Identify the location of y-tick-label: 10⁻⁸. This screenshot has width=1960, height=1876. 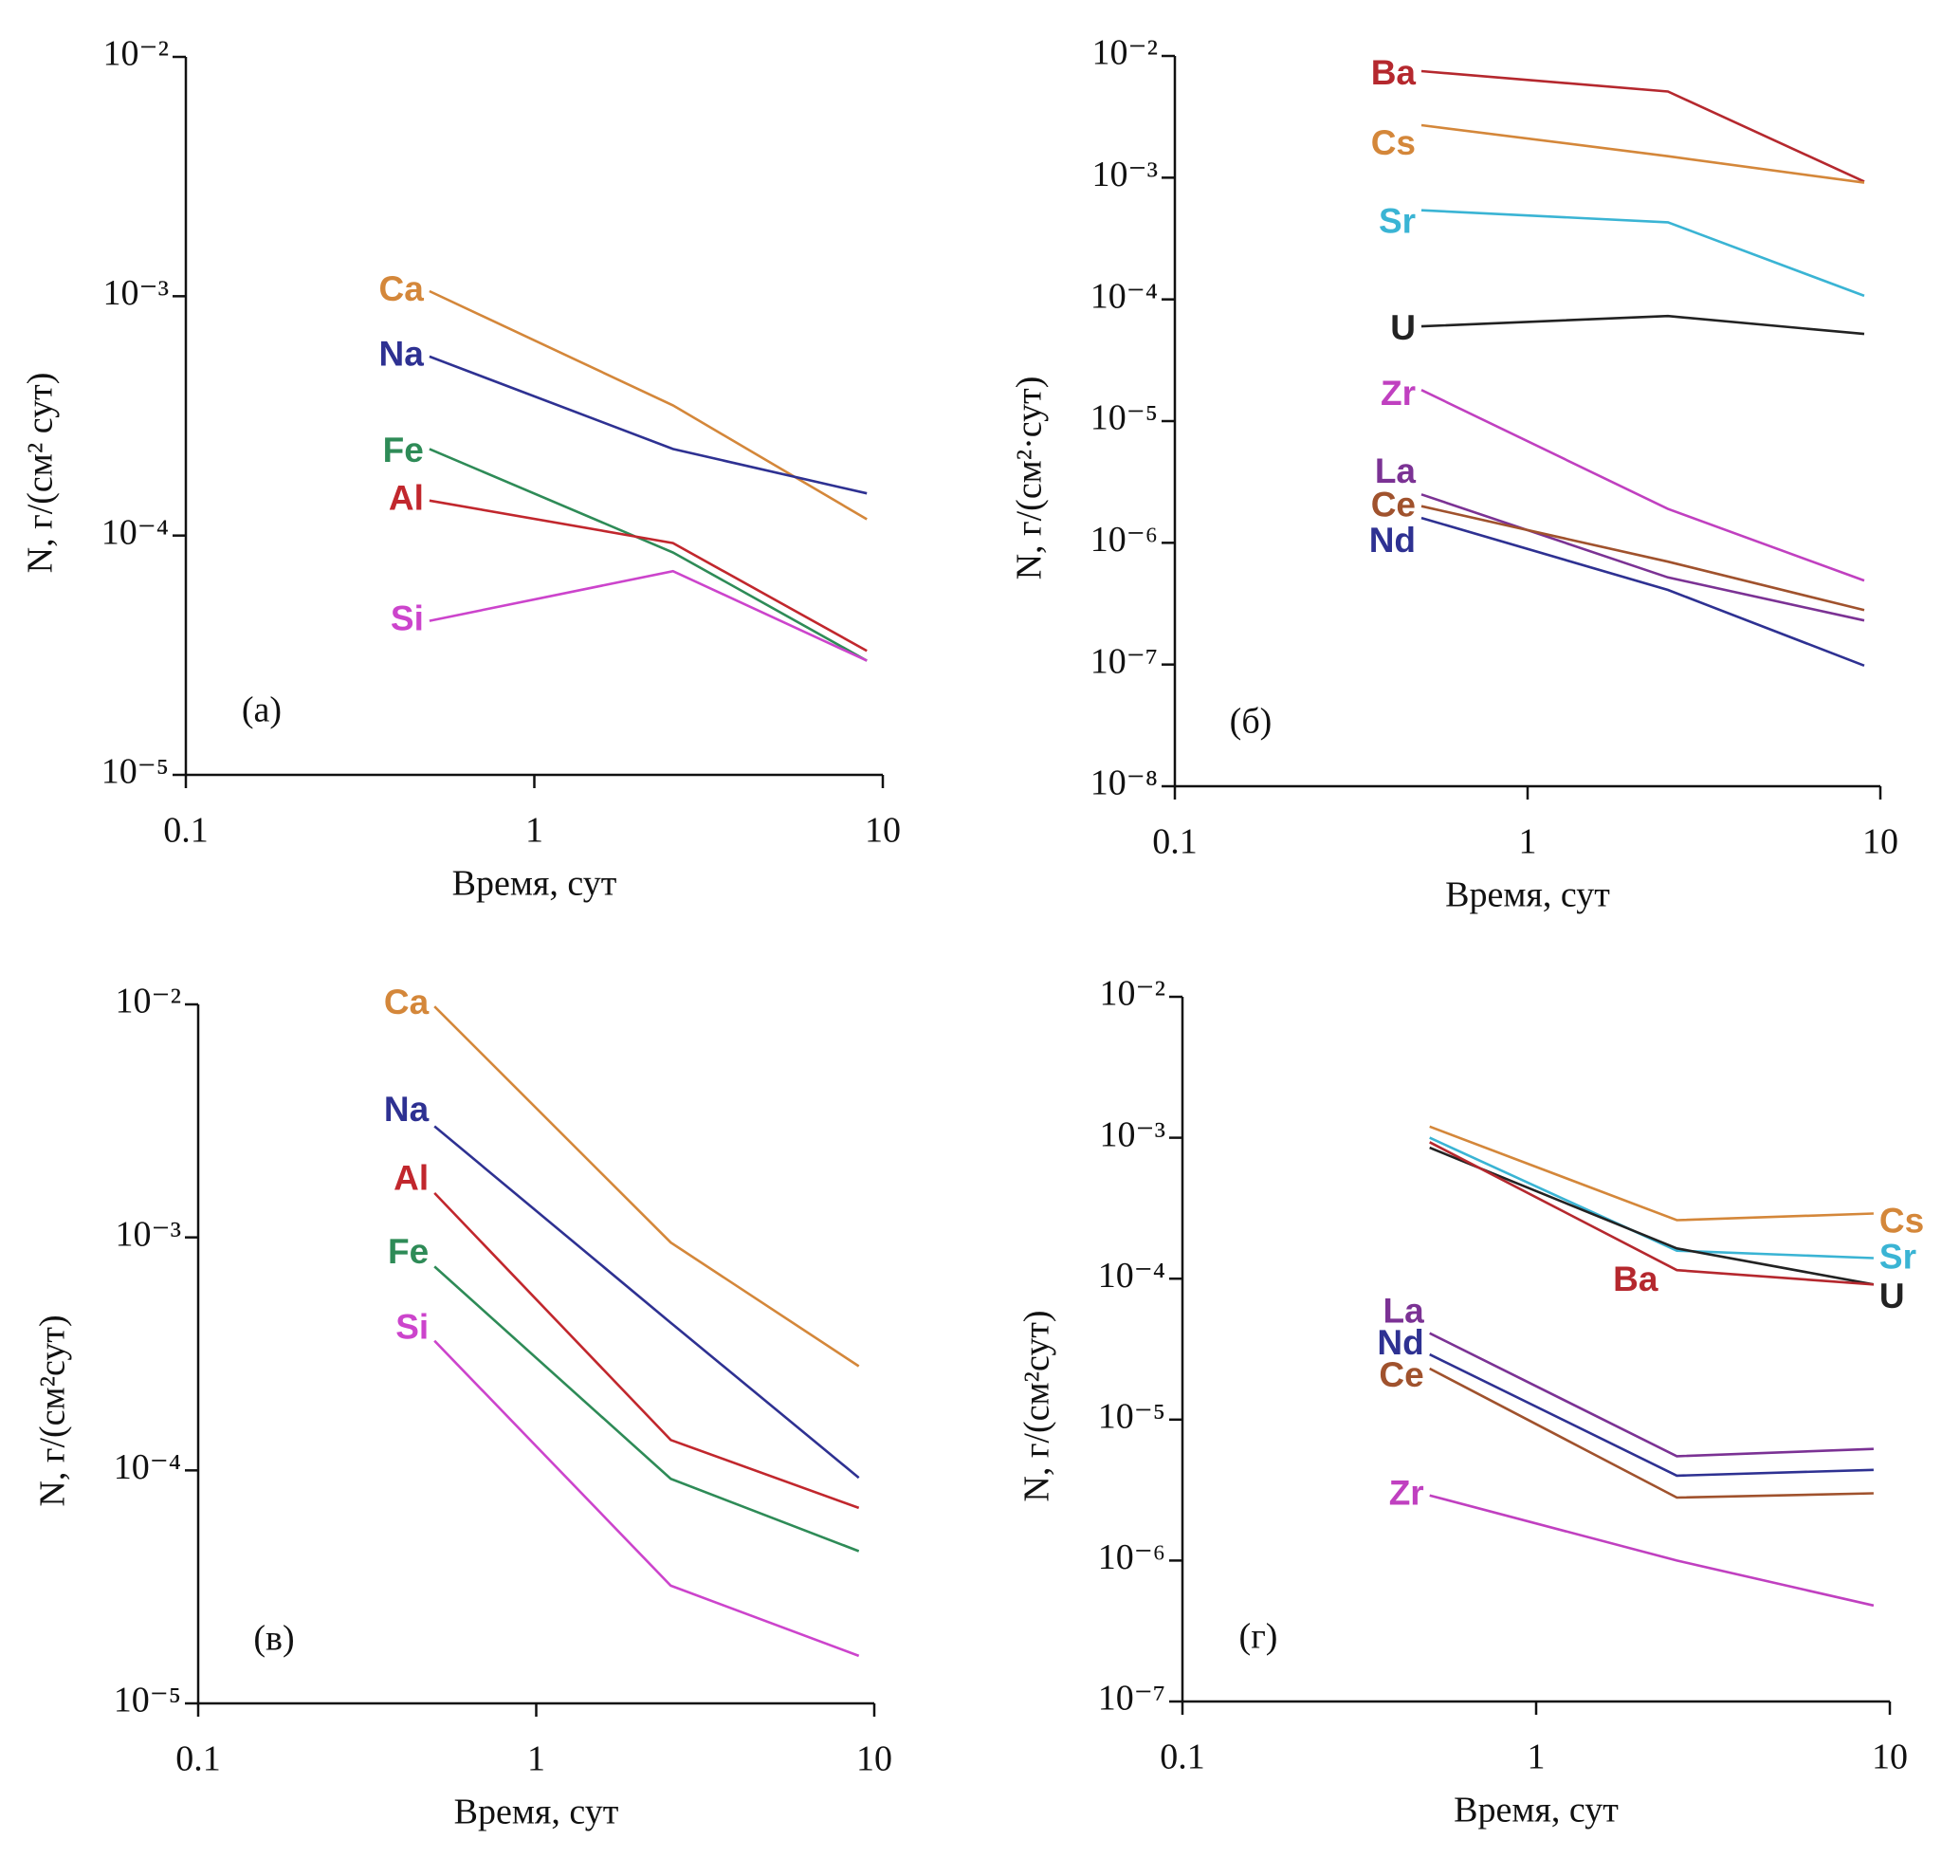
(1124, 783).